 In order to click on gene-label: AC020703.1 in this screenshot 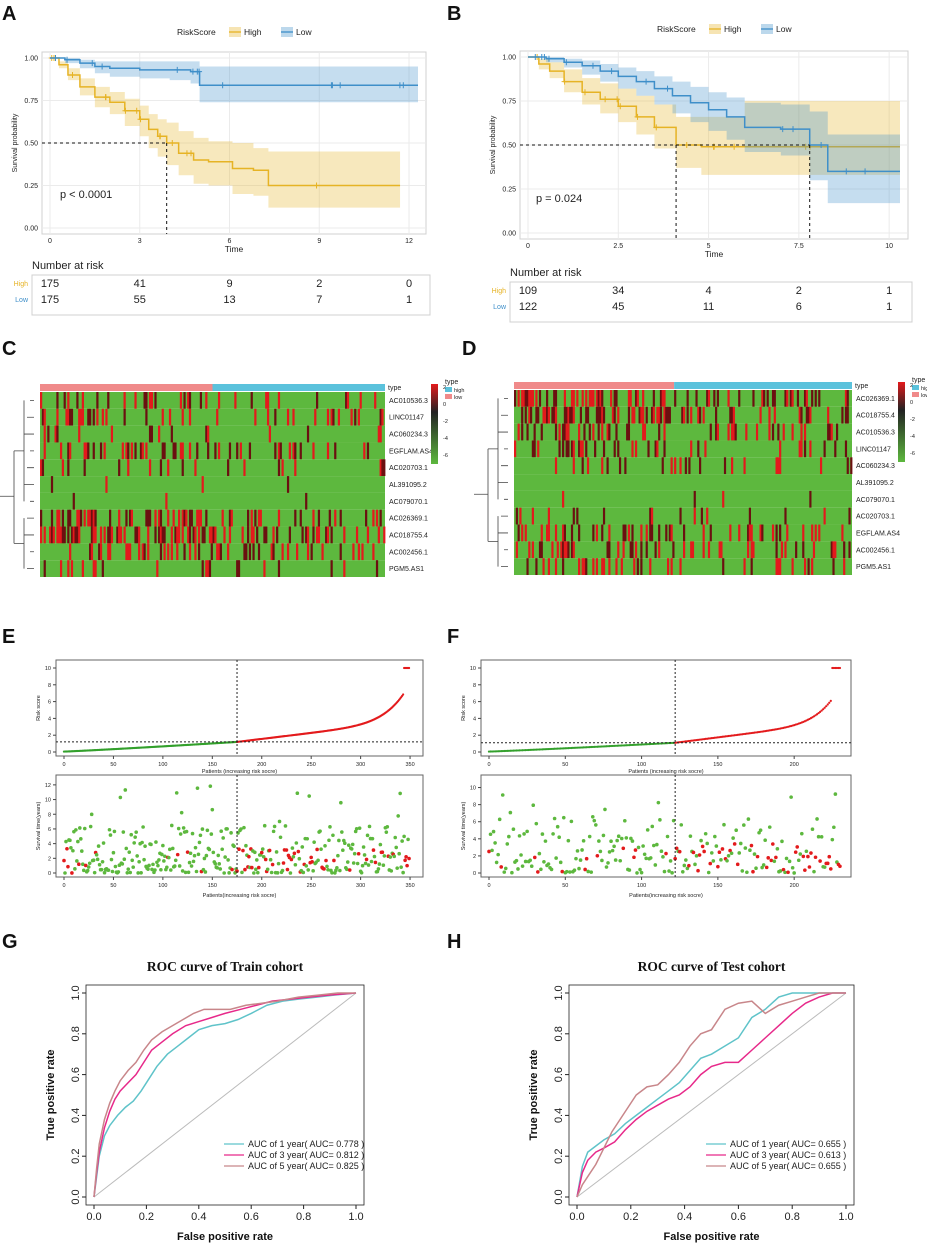, I will do `click(408, 468)`.